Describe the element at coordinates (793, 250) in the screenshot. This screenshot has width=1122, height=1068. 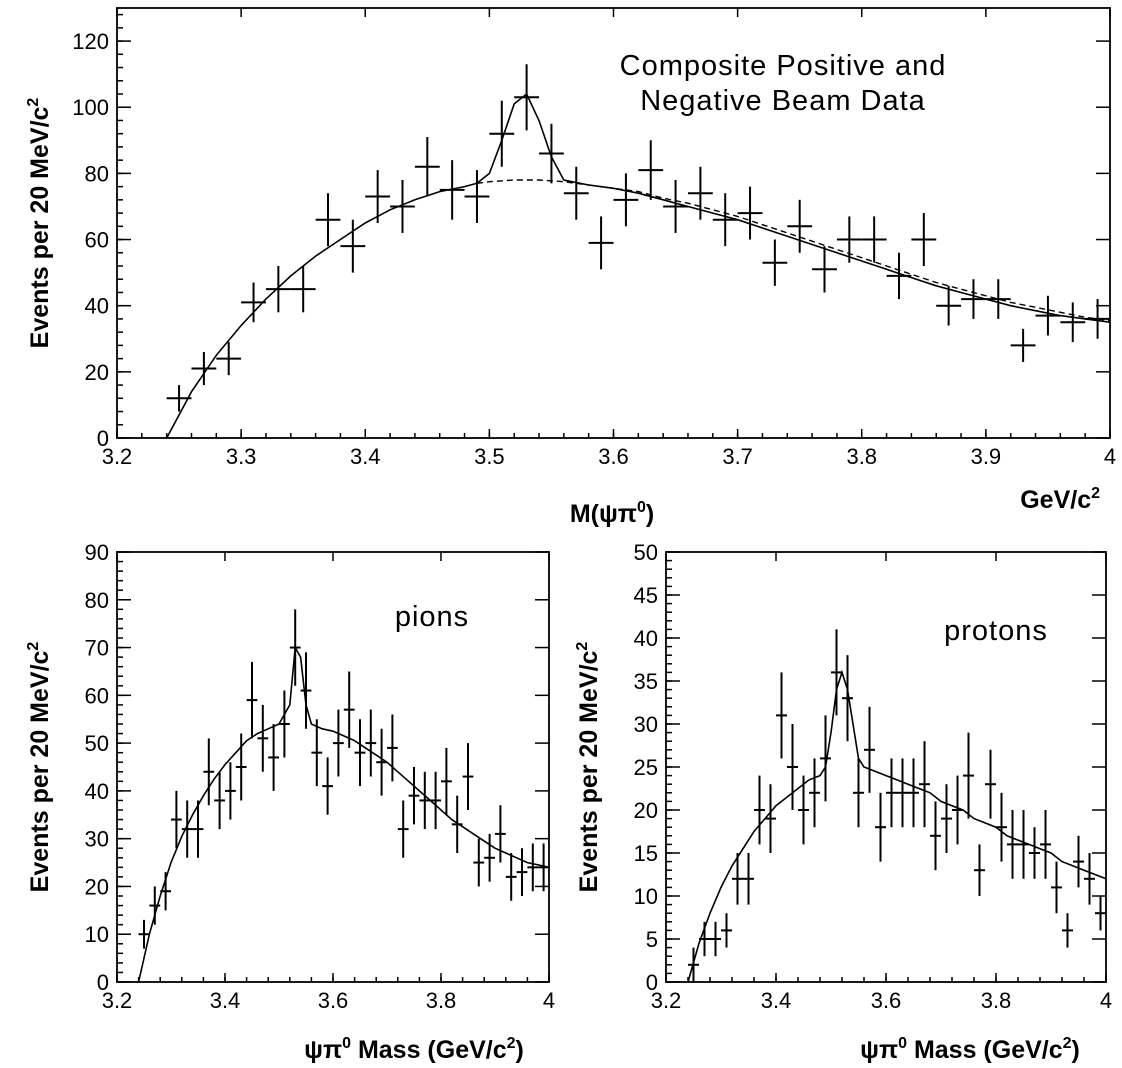
I see `composite-background-curve` at that location.